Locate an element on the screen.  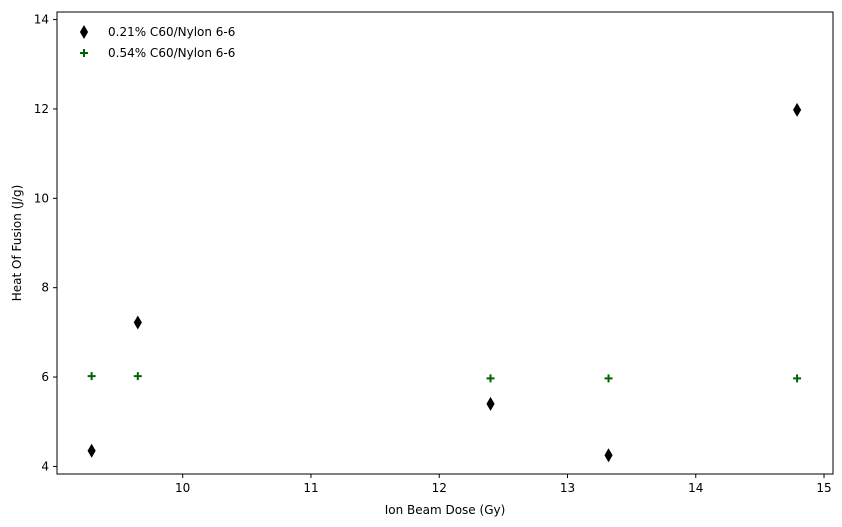
x-tick-label: 11 is located at coordinates (310, 488).